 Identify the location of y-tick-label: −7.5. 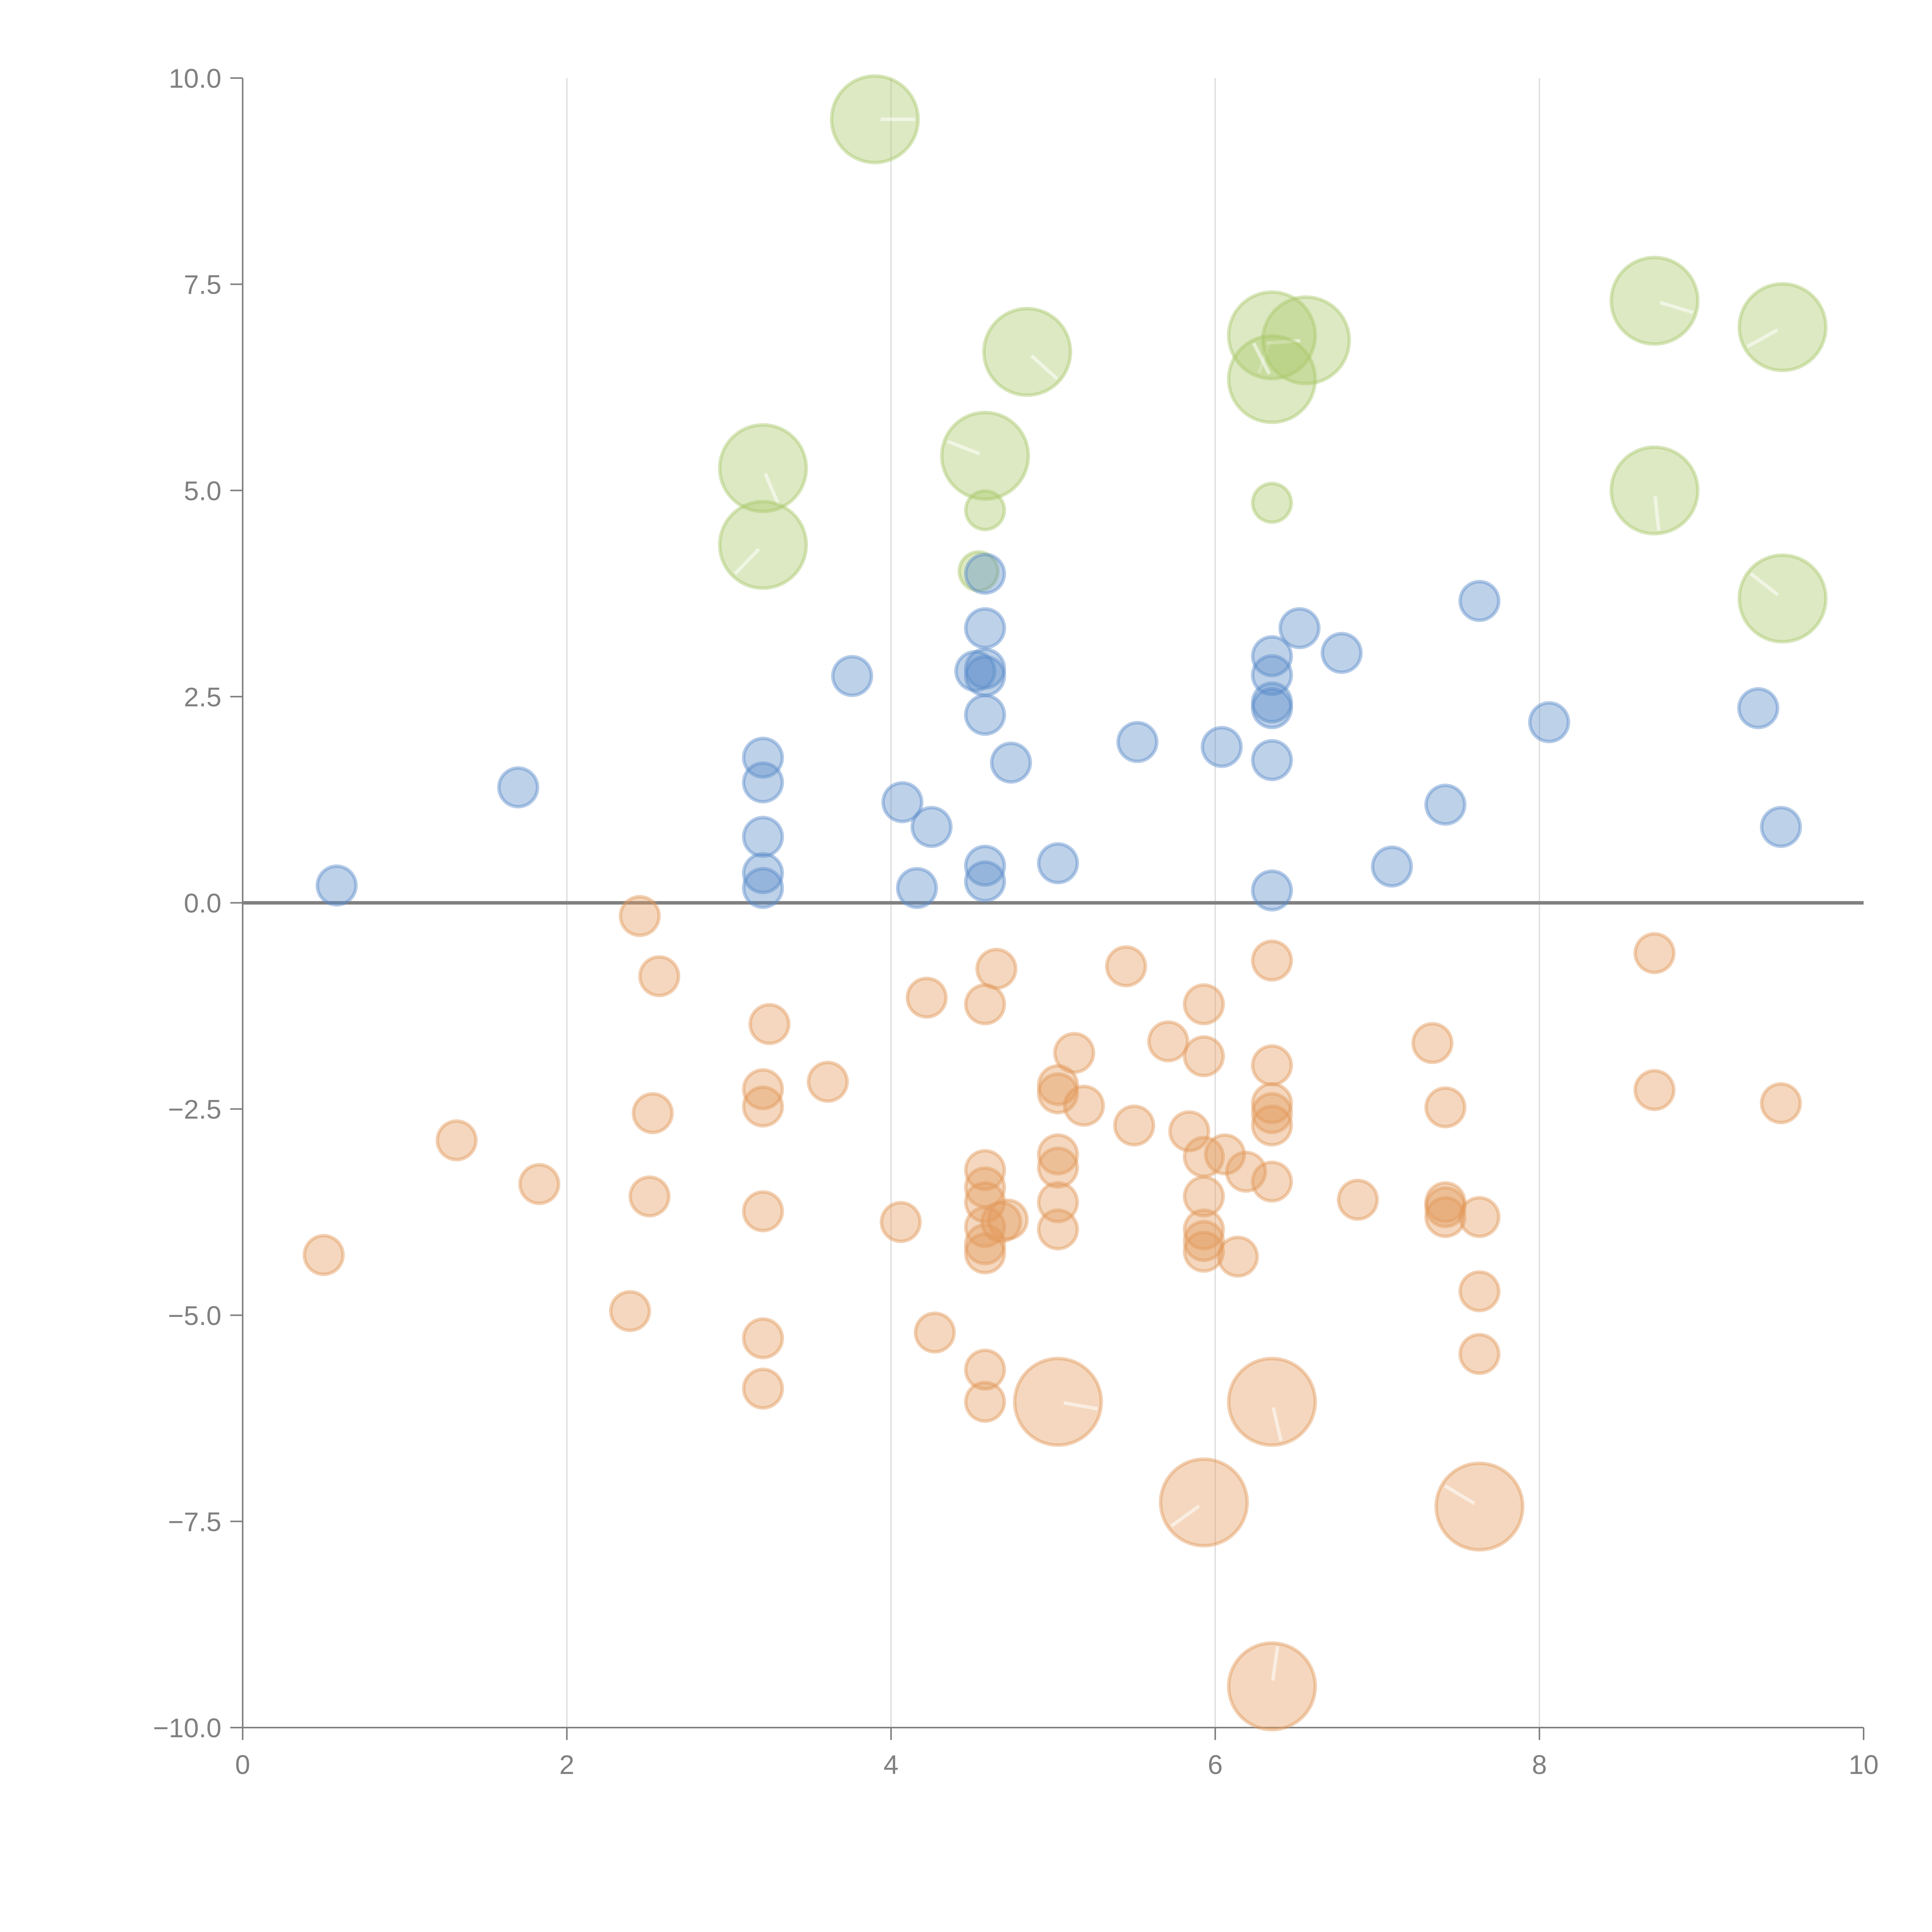
(194, 1522).